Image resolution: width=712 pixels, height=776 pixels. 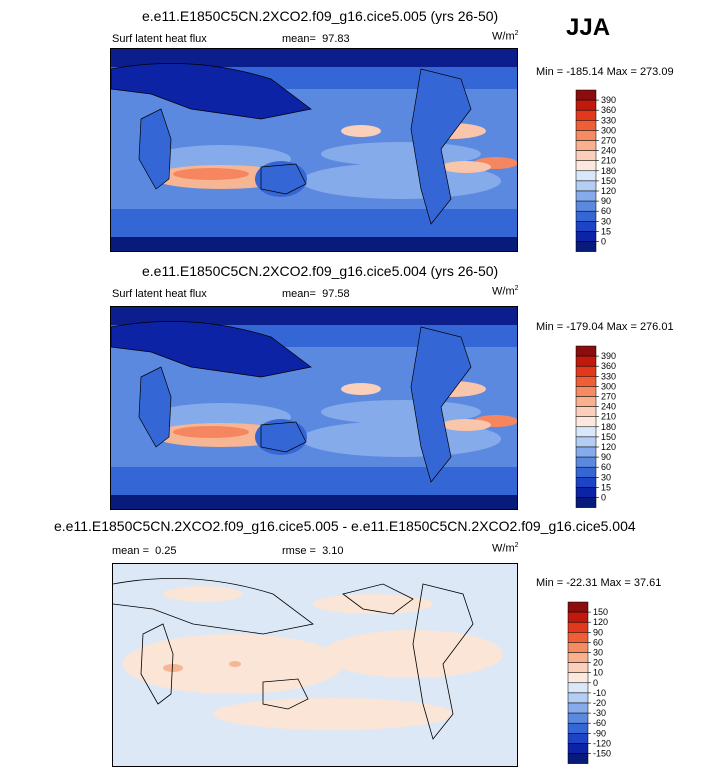 I want to click on colorbar-tick-label: 390, so click(x=608, y=356).